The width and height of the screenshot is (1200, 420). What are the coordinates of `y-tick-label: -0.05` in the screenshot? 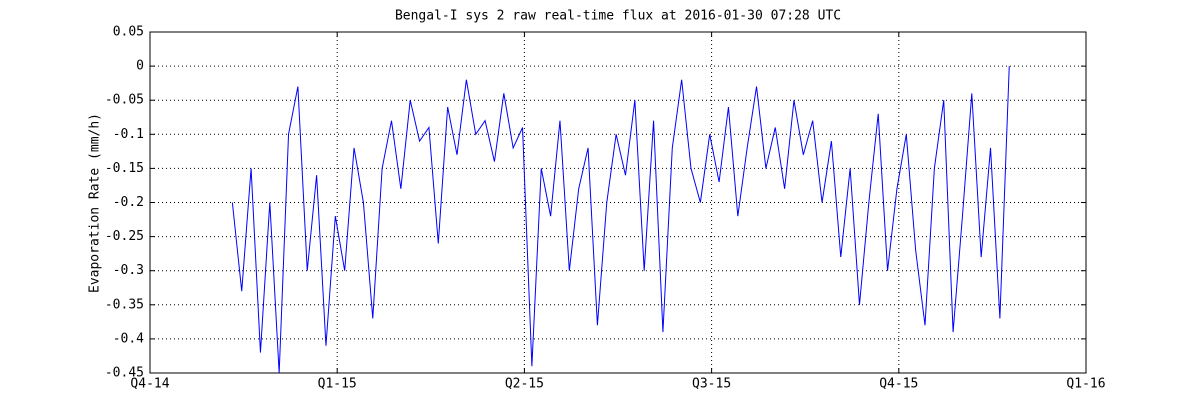 It's located at (124, 100).